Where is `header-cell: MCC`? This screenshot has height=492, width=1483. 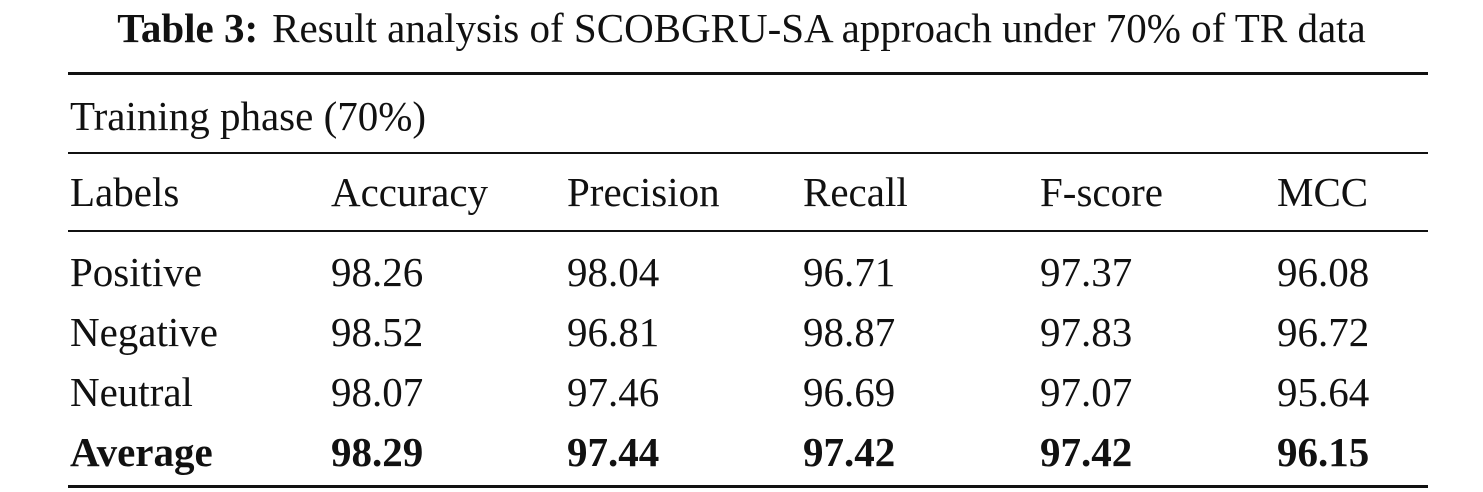 header-cell: MCC is located at coordinates (1323, 192).